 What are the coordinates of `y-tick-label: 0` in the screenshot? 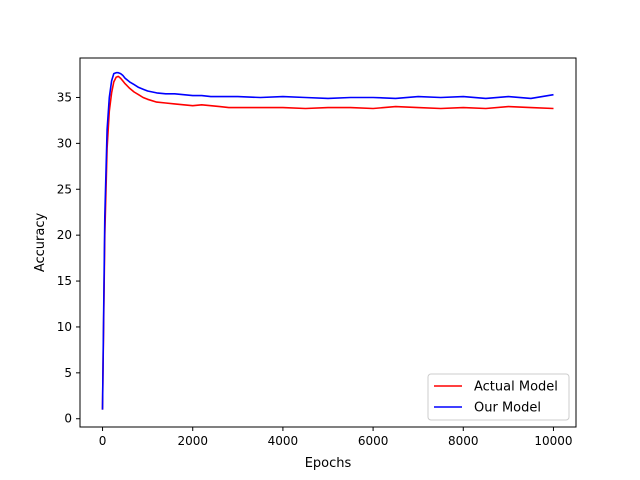 It's located at (68, 419).